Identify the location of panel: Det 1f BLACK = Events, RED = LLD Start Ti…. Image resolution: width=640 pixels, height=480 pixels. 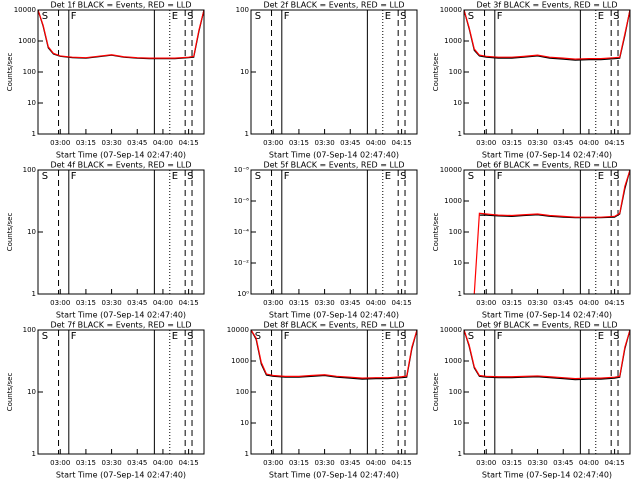
(105, 80).